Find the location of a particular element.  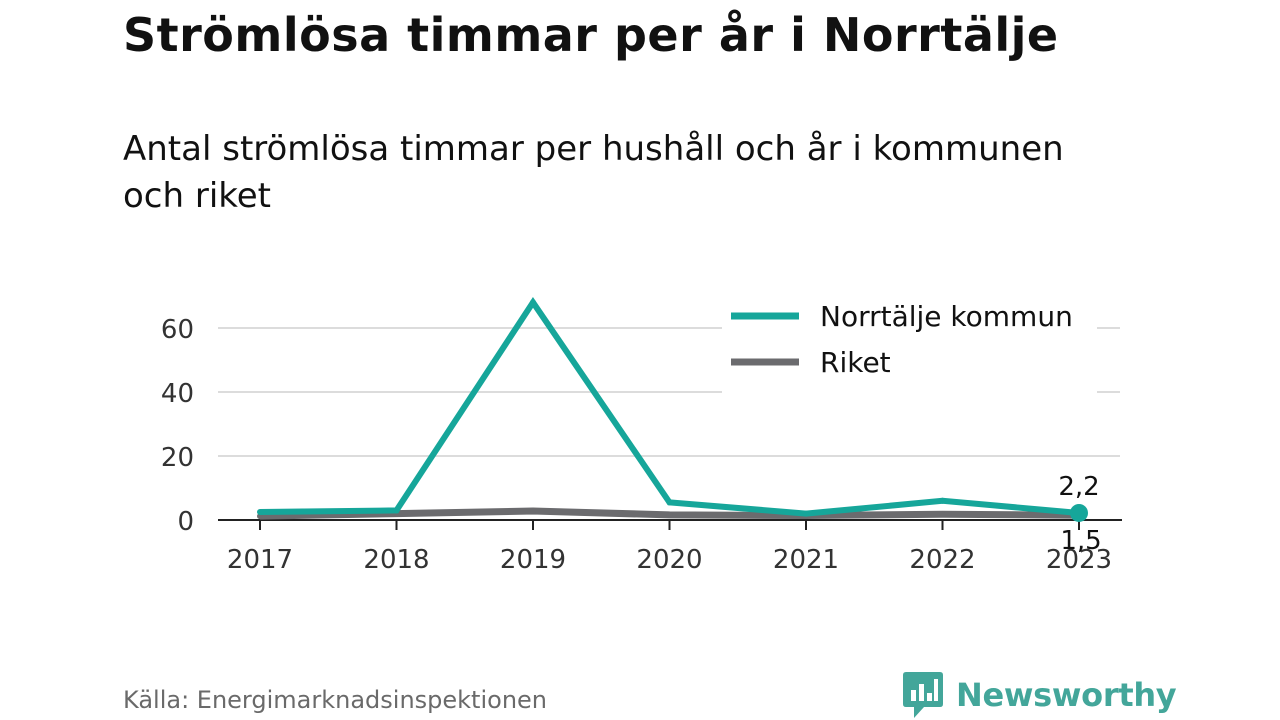

end-point-marker is located at coordinates (1079, 512).